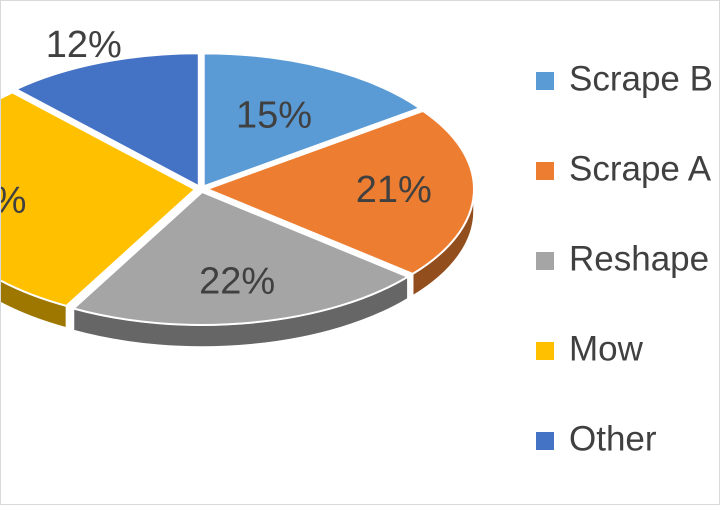 The height and width of the screenshot is (505, 720). I want to click on pie-slice-mow, so click(99, 199).